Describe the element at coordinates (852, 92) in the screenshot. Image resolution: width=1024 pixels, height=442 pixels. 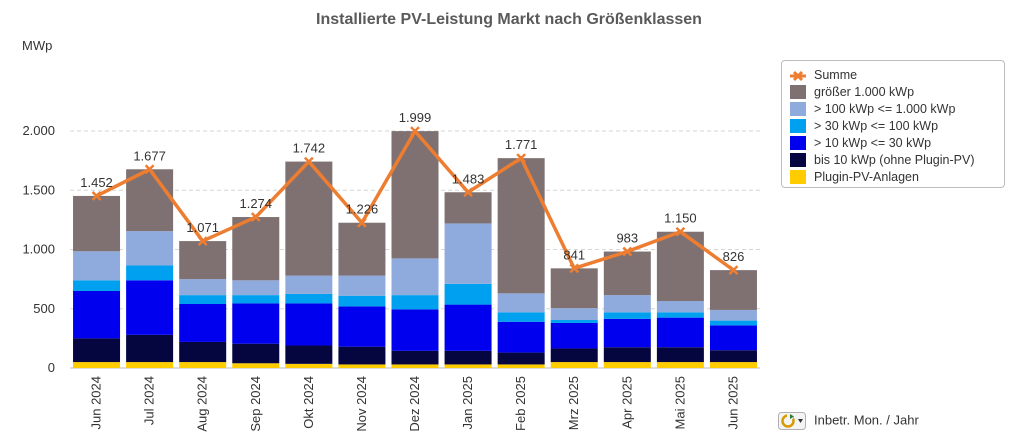
I see `legend-item-gross: größer 1.000 kWp` at that location.